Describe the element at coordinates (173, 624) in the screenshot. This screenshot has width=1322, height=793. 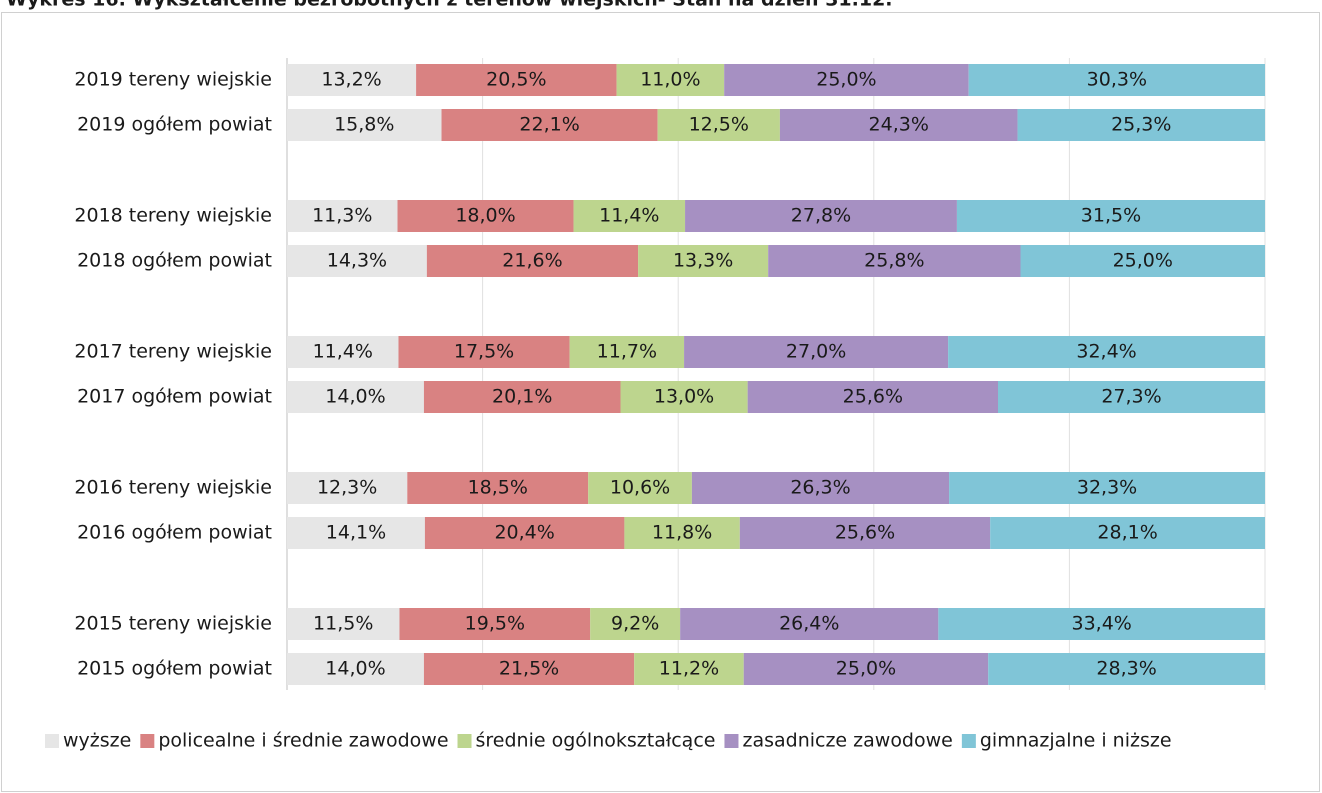
I see `y-tick-label: 2015 tereny wiejskie` at that location.